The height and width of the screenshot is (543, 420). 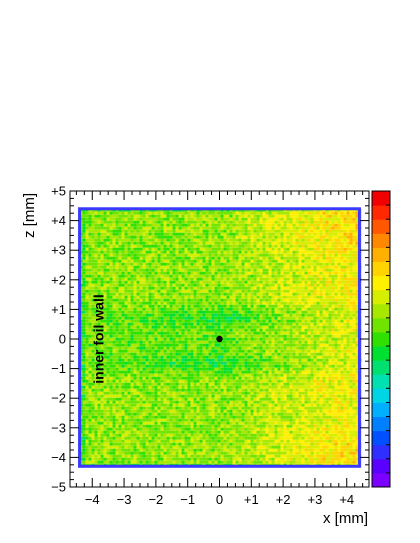 I want to click on y-tick-label: 0, so click(x=62, y=339).